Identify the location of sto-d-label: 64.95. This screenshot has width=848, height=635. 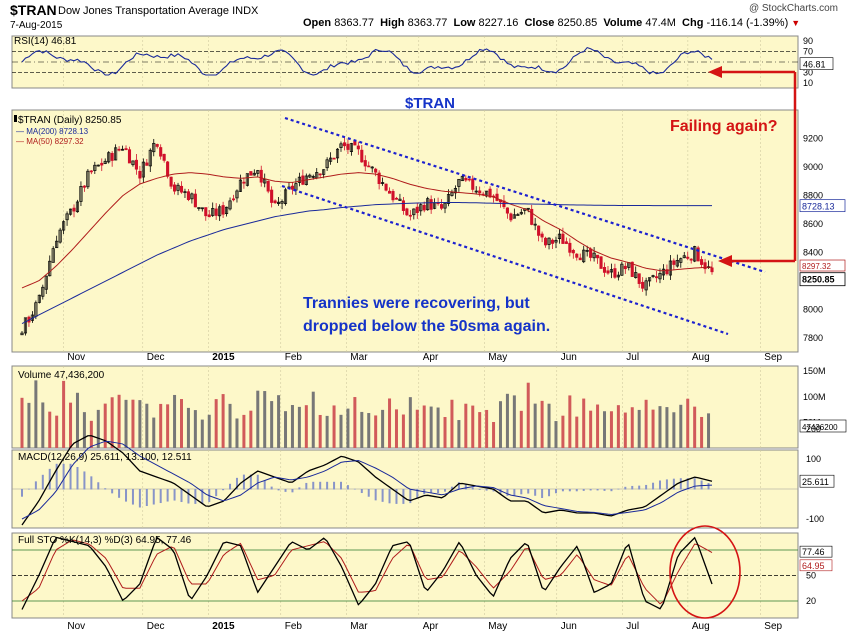
(813, 566).